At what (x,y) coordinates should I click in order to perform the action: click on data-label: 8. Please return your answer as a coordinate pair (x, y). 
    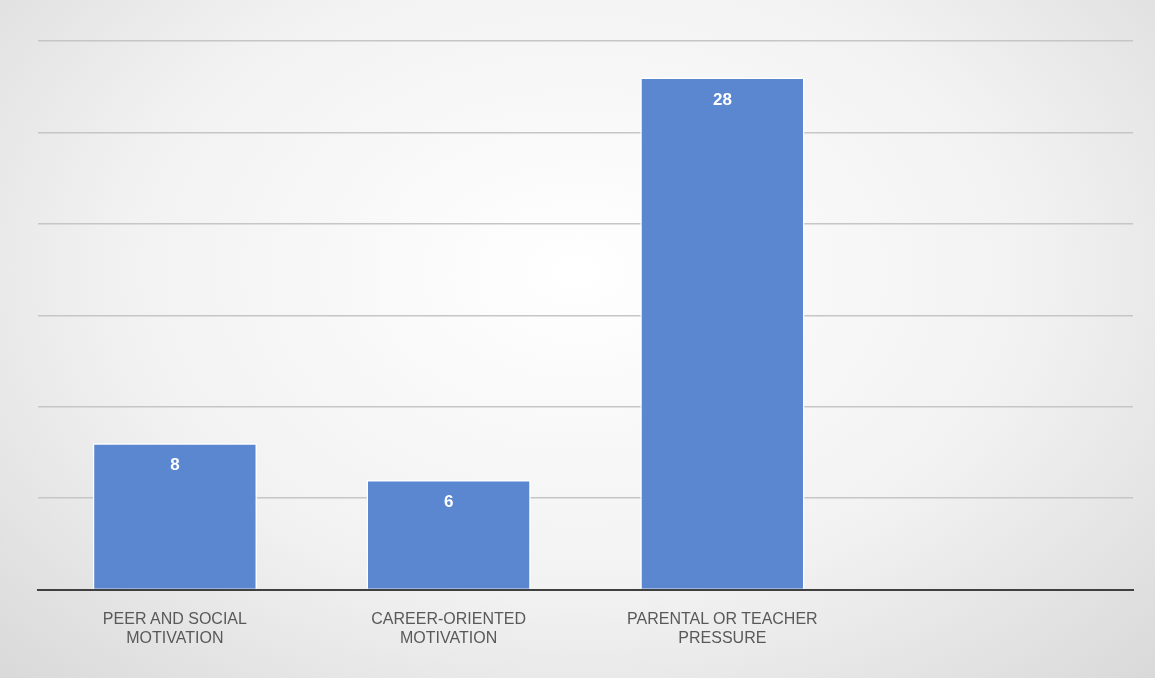
    Looking at the image, I should click on (175, 465).